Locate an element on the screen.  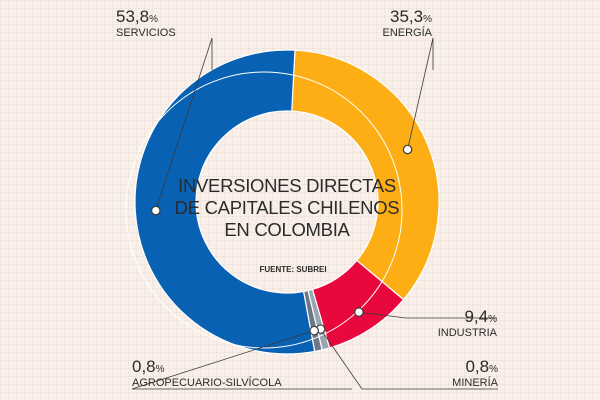
category-label-industria: INDUSTRIA is located at coordinates (468, 333).